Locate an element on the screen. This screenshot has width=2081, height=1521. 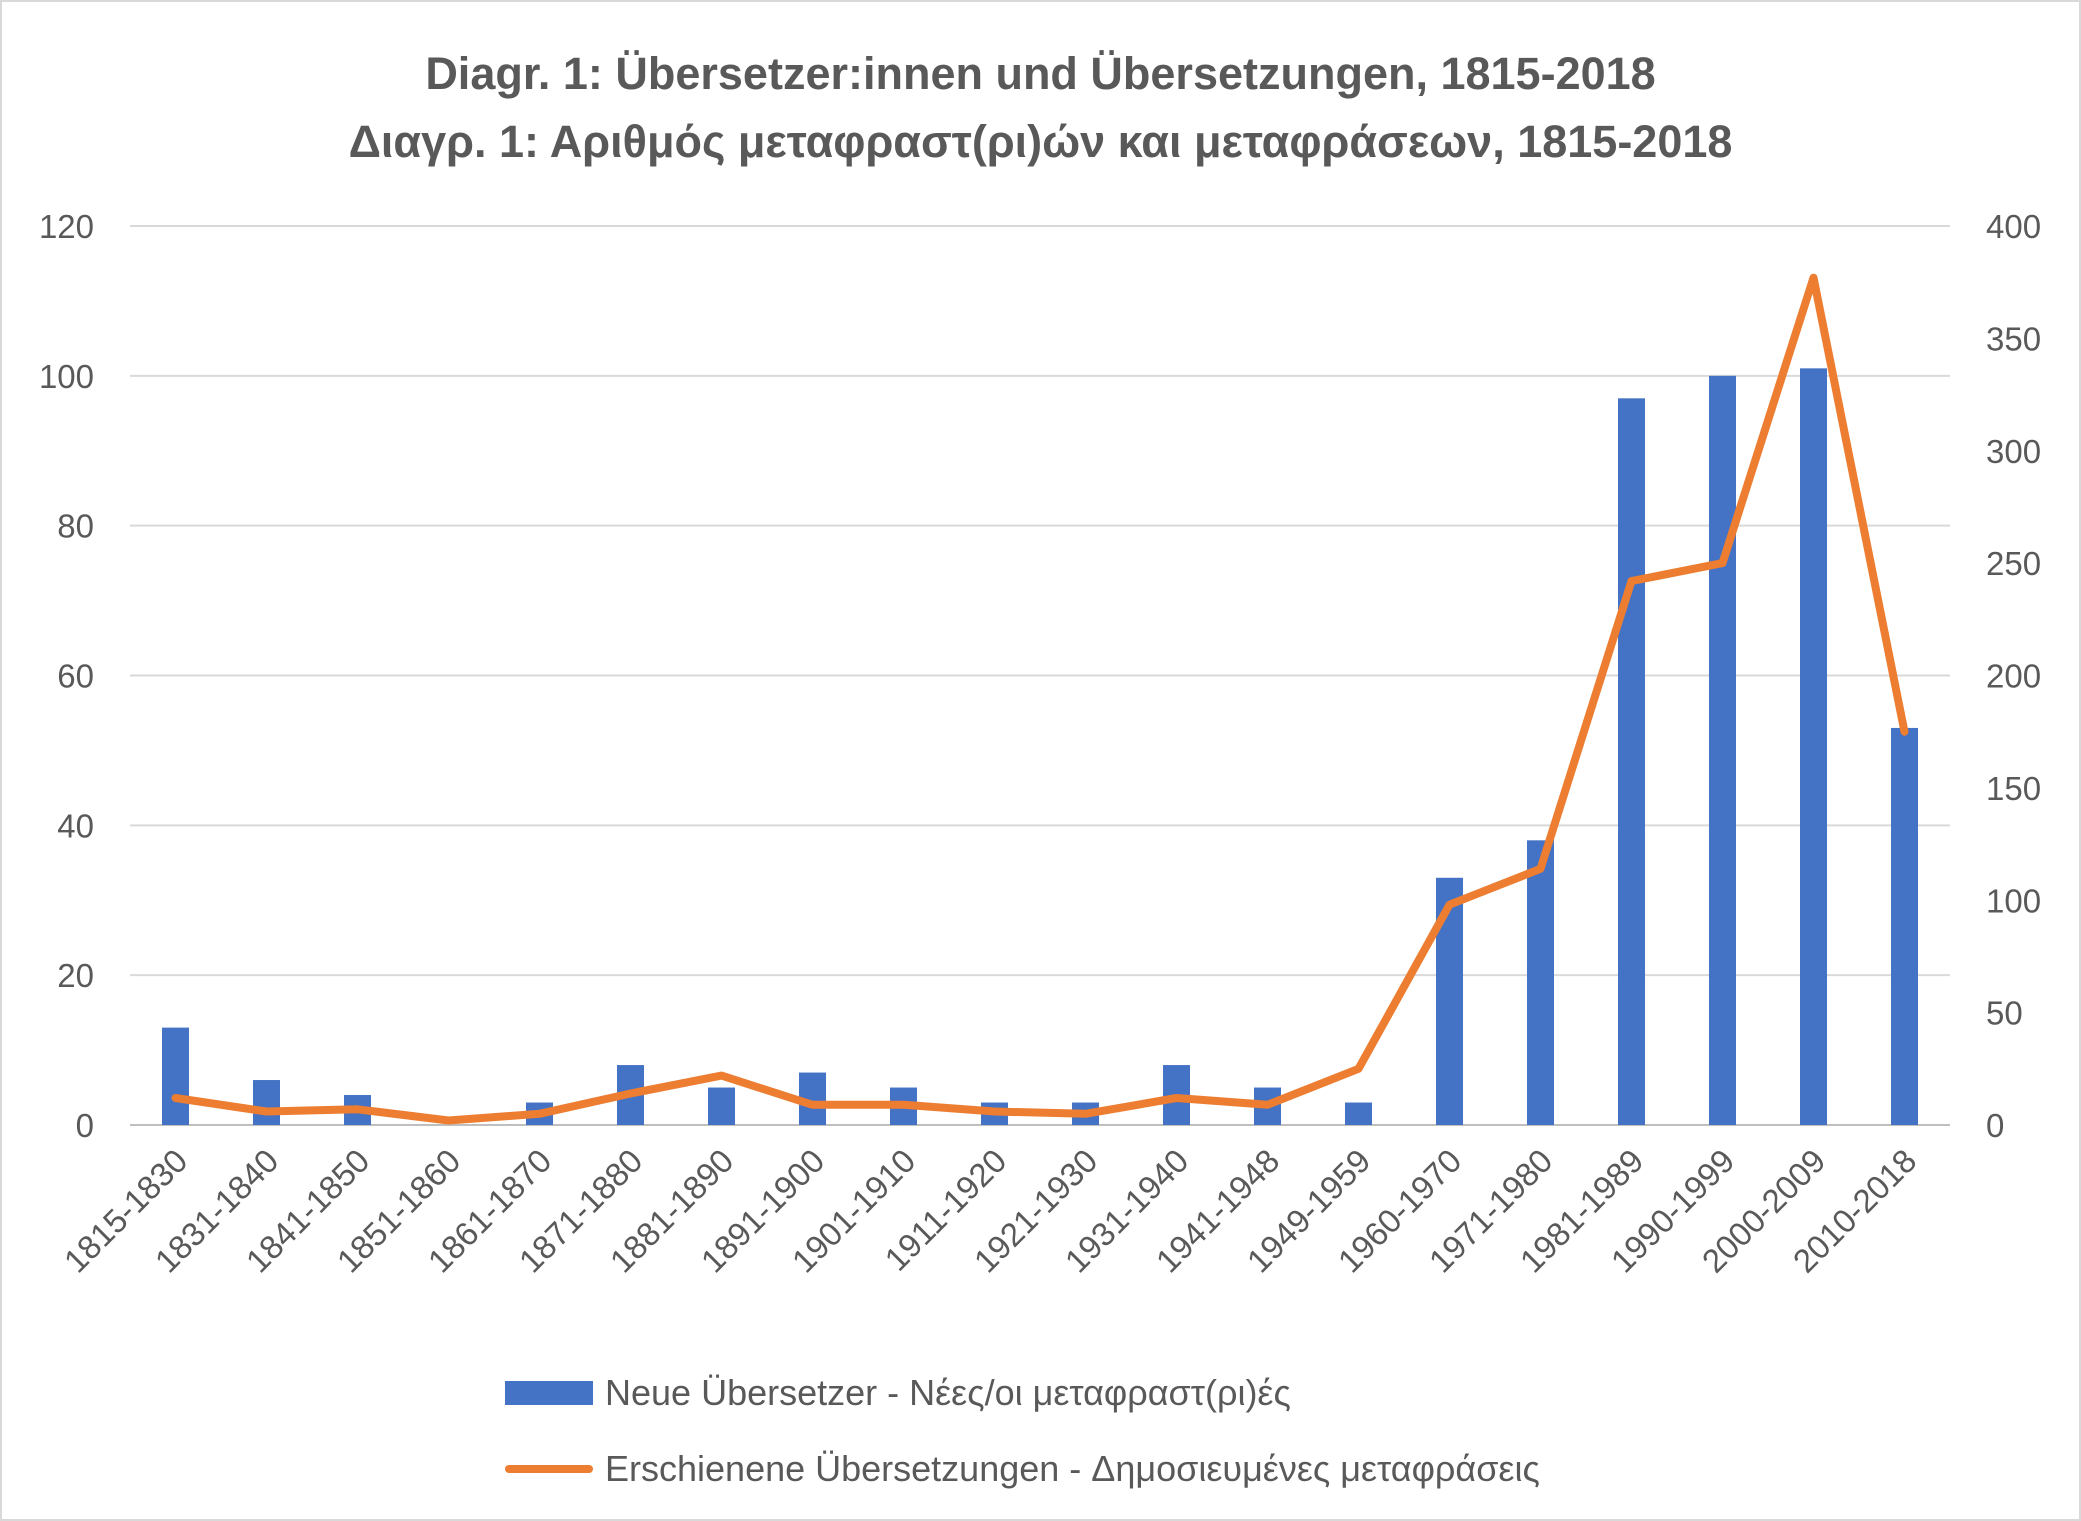
y-right-tick-label: 350 is located at coordinates (2013, 338).